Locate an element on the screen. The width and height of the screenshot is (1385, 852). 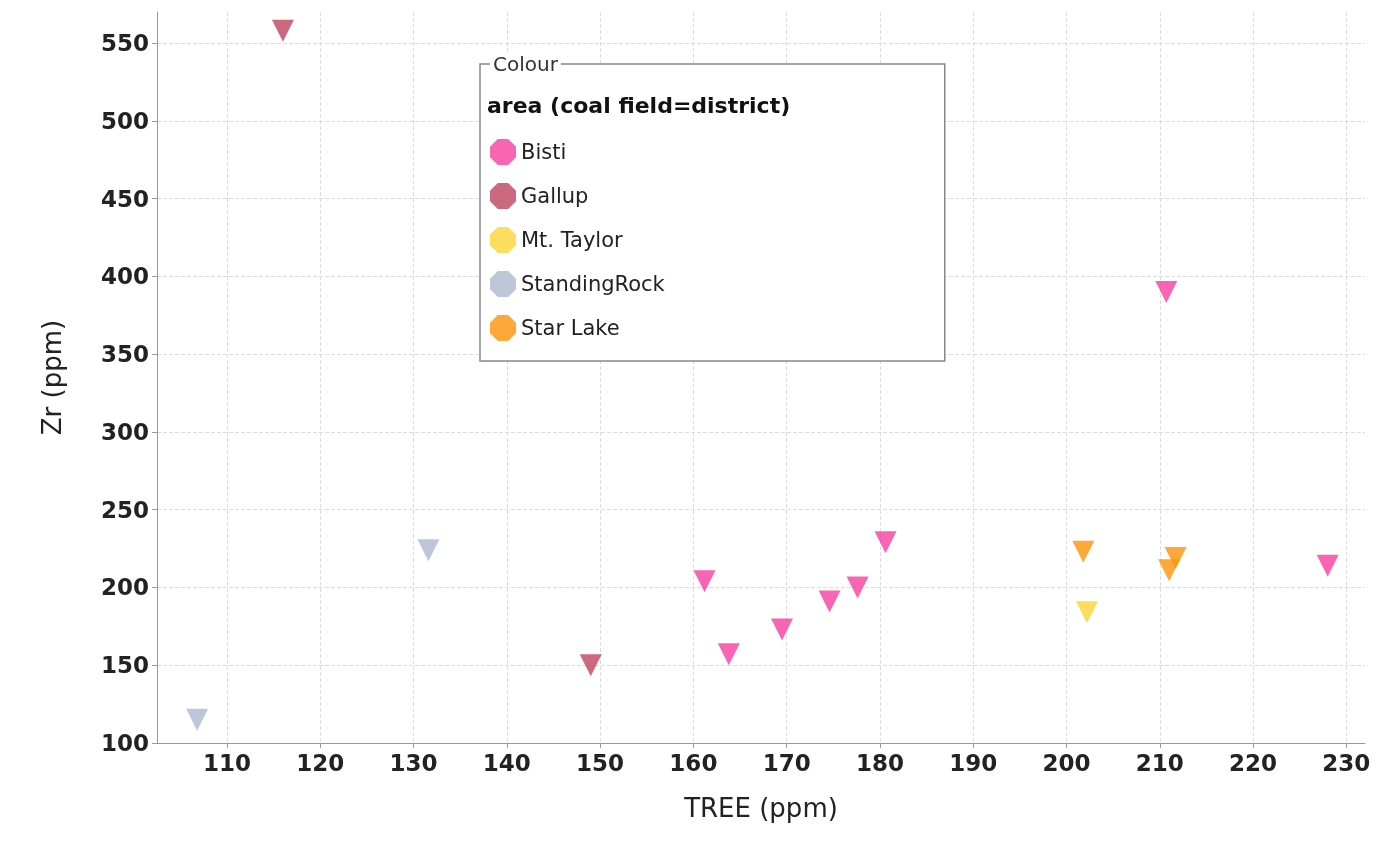
y-tick-label: 150 is located at coordinates (124, 665).